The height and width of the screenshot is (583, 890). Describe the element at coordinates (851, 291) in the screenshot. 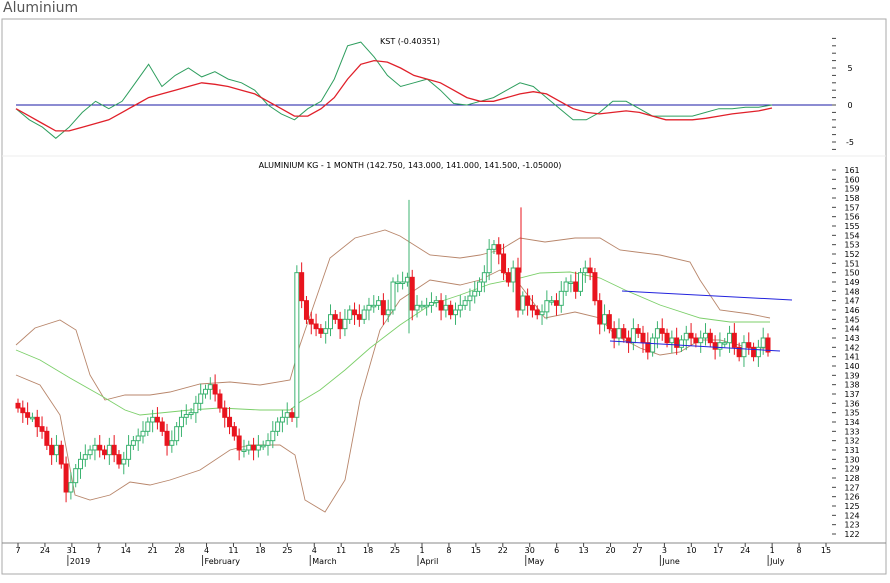

I see `price-tick-label: 148` at that location.